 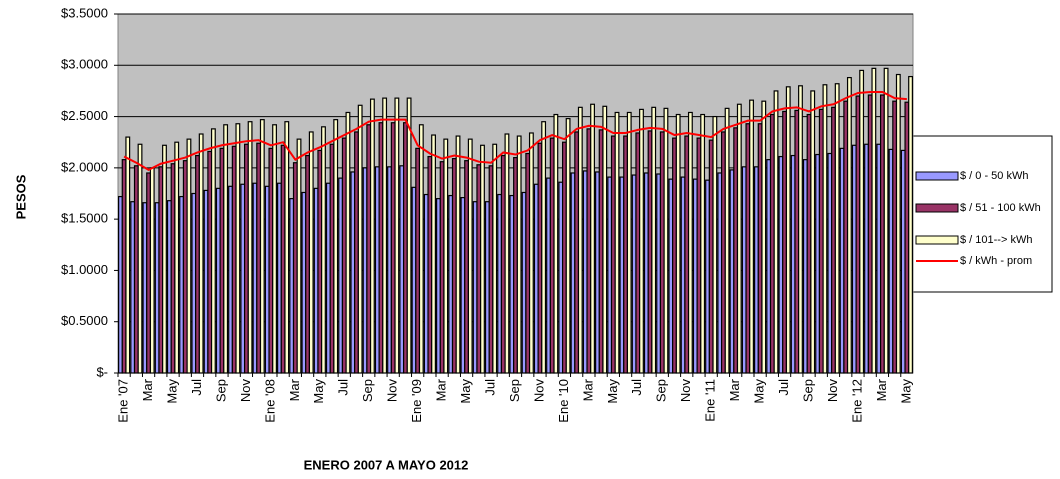 I want to click on y-tick-label: $2.0000, so click(x=84, y=166).